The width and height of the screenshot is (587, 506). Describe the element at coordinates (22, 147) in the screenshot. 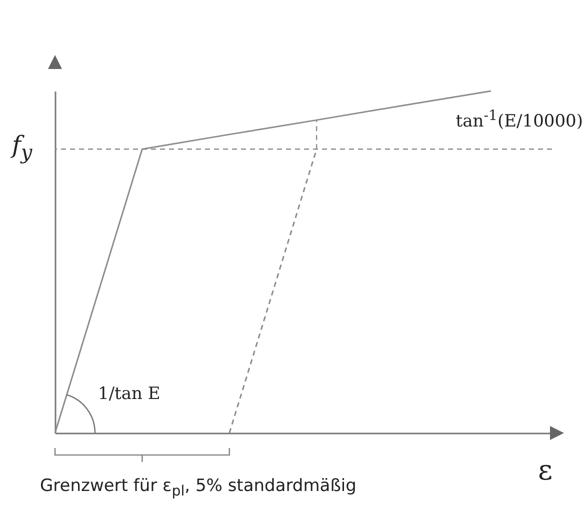

I see `ref-line-label: f$_{y}$` at that location.